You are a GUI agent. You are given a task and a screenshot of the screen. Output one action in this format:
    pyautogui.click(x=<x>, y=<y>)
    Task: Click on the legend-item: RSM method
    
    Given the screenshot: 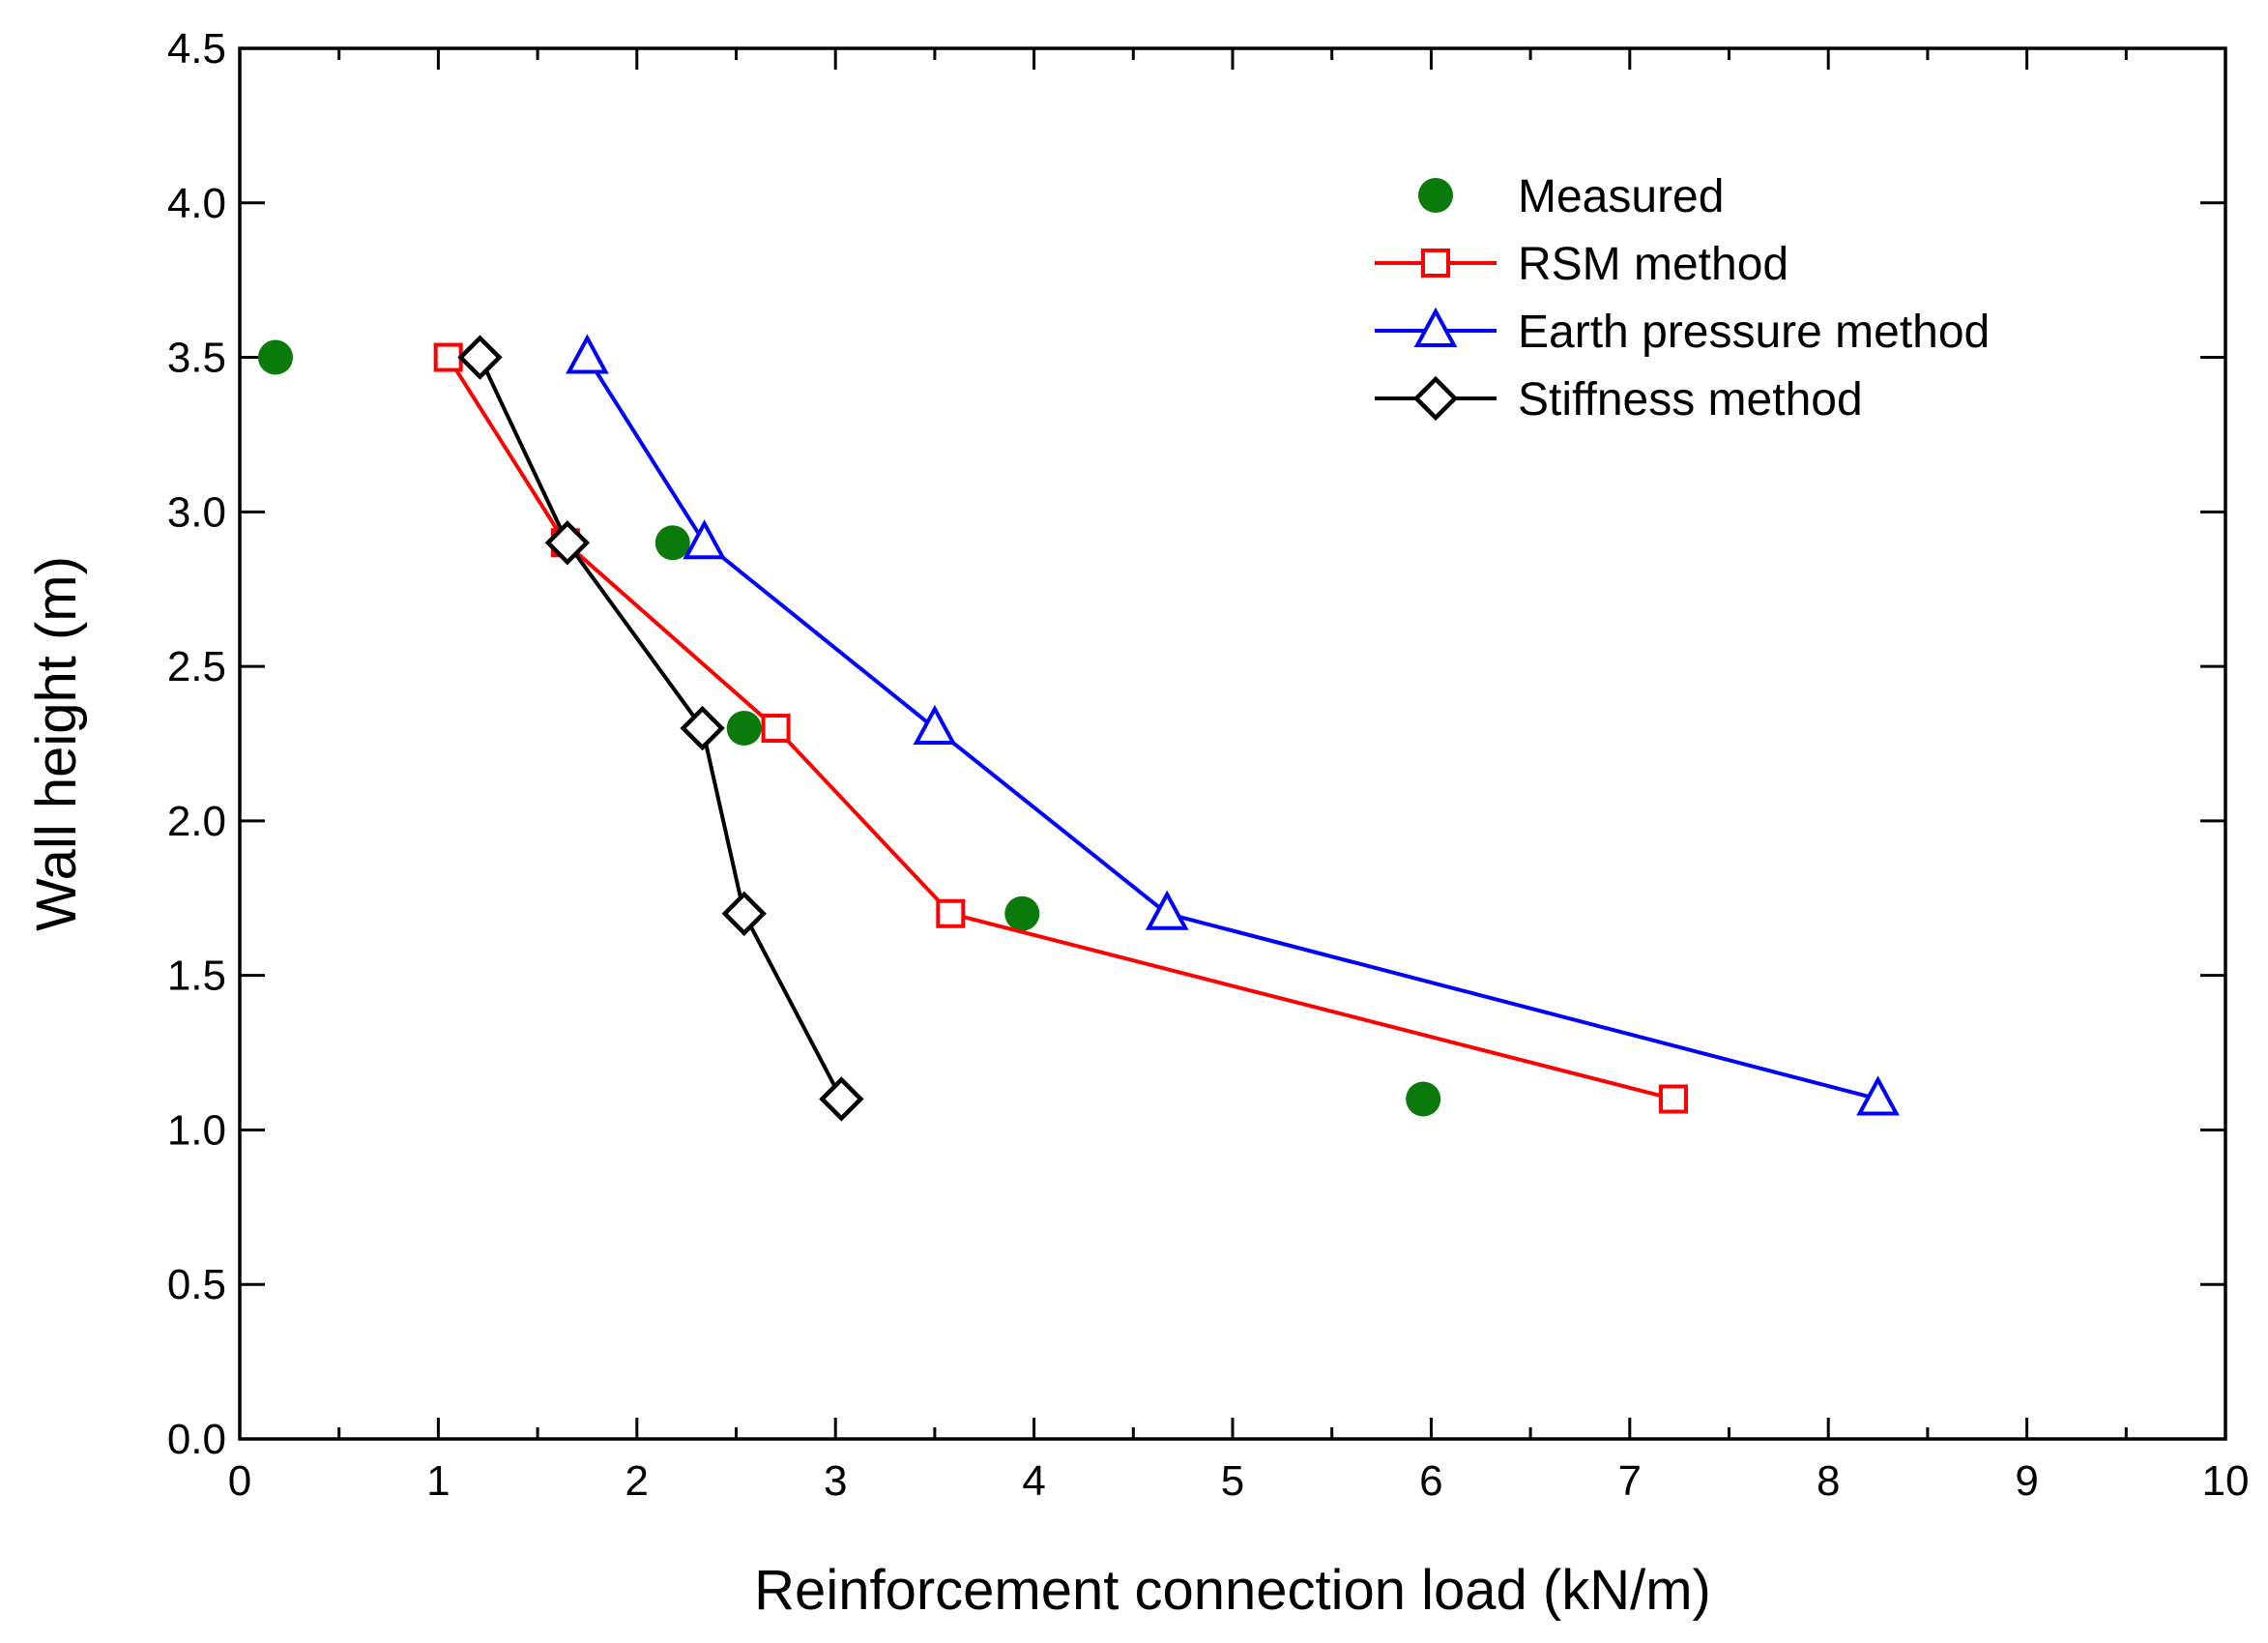 What is the action you would take?
    pyautogui.click(x=1581, y=264)
    